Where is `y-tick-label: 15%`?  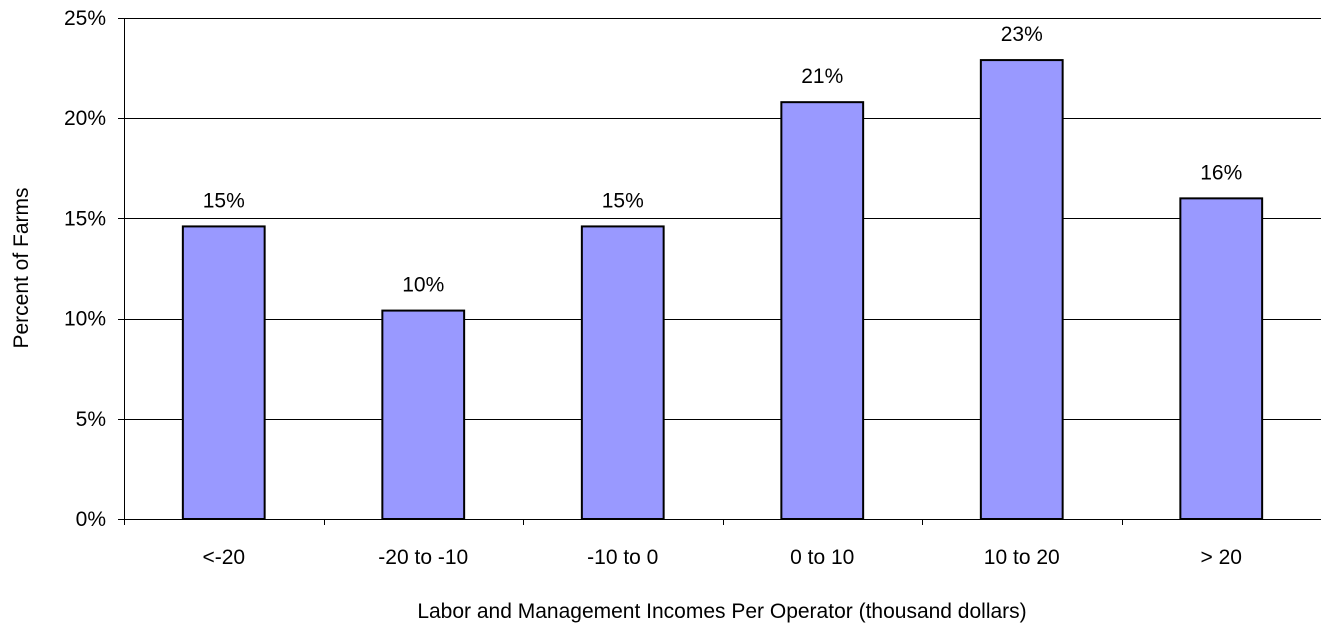 y-tick-label: 15% is located at coordinates (85, 218).